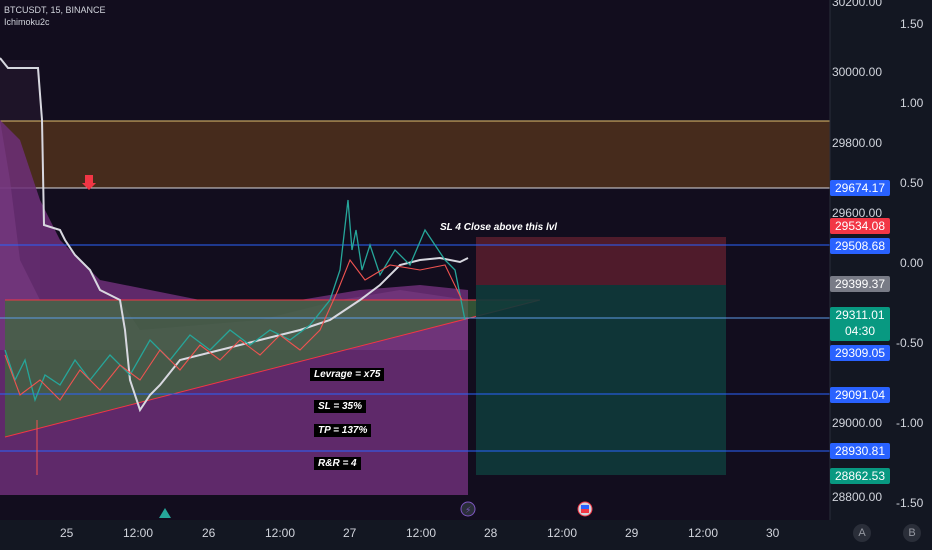 This screenshot has width=932, height=550. Describe the element at coordinates (347, 374) in the screenshot. I see `leverage-label: Levrage = x75` at that location.